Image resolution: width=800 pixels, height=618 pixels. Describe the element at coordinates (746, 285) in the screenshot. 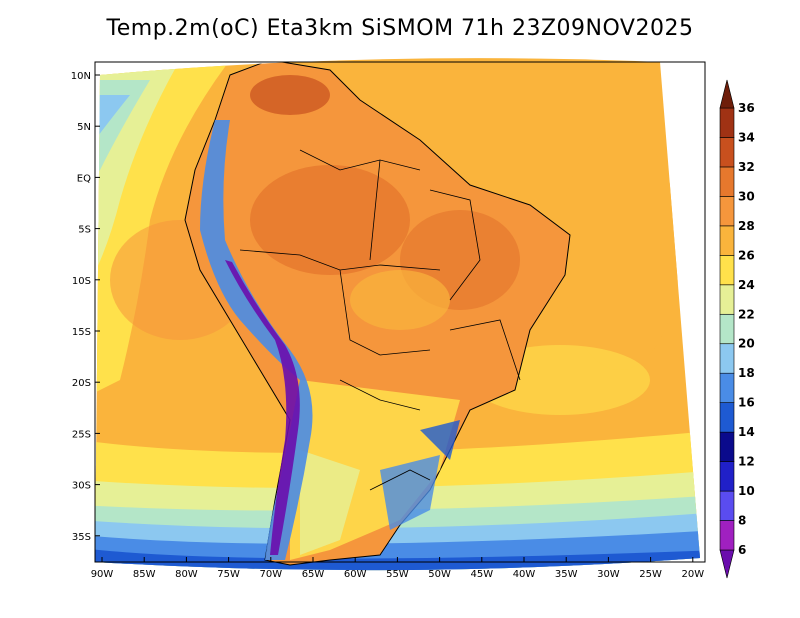

I see `colorbar-label: 24` at that location.